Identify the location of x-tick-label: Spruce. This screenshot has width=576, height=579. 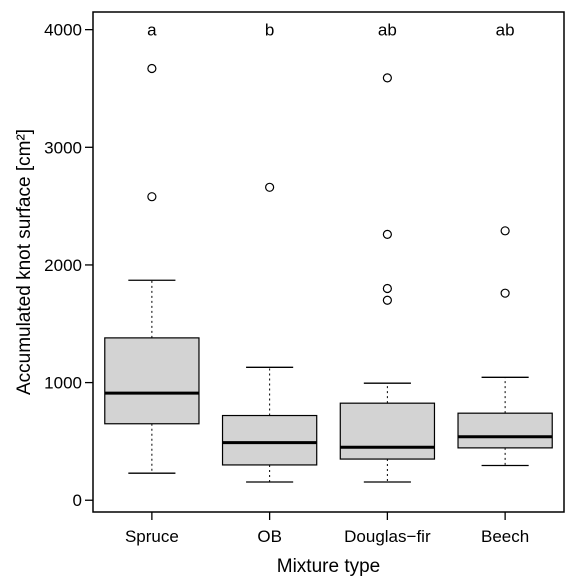
(152, 536).